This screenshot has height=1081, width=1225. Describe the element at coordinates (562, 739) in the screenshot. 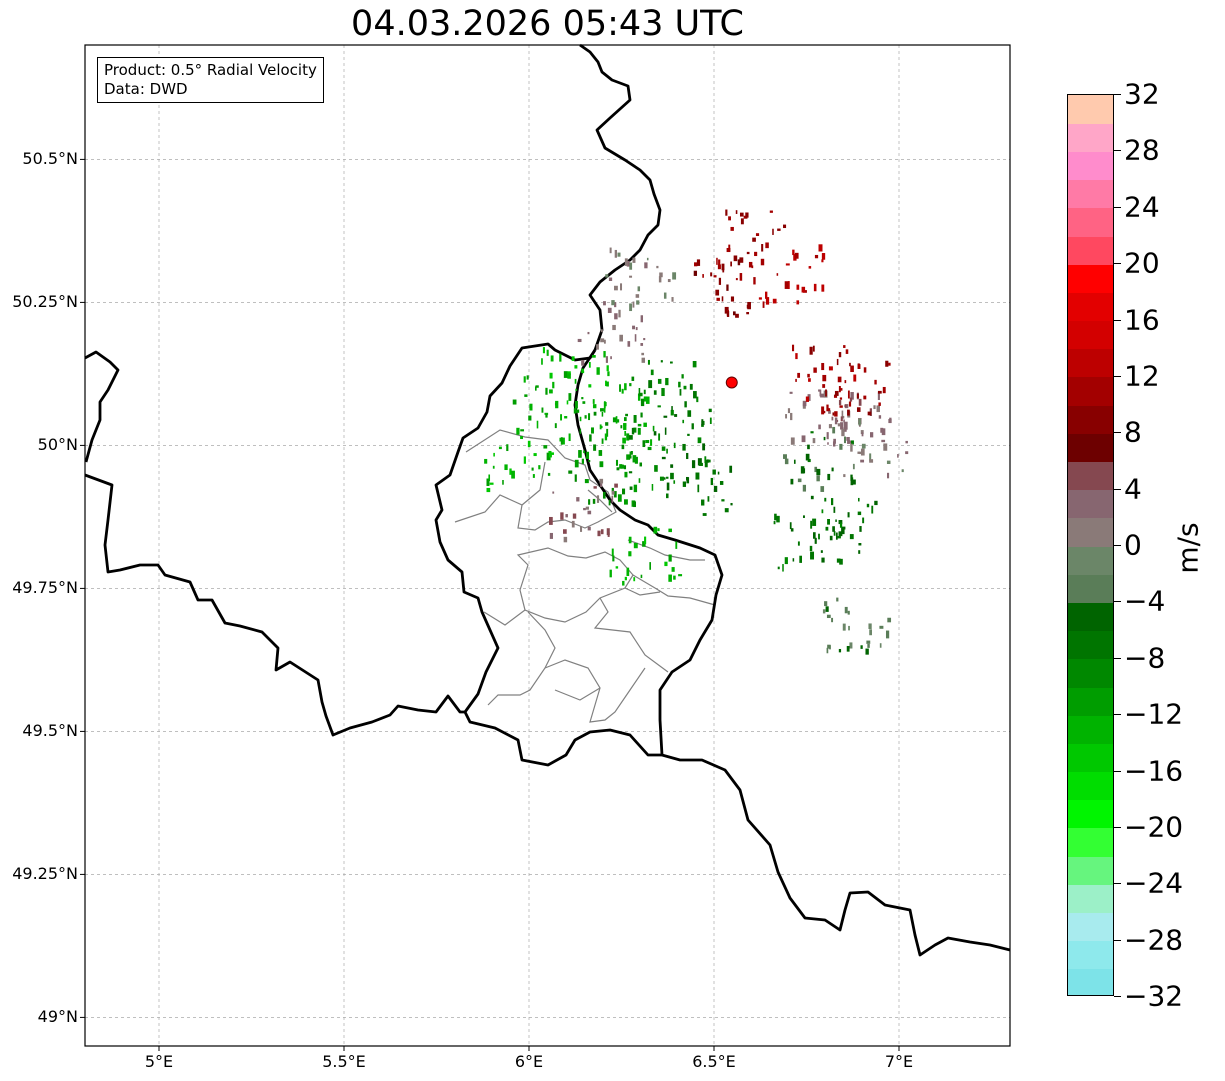

I see `border-lu-fr` at that location.